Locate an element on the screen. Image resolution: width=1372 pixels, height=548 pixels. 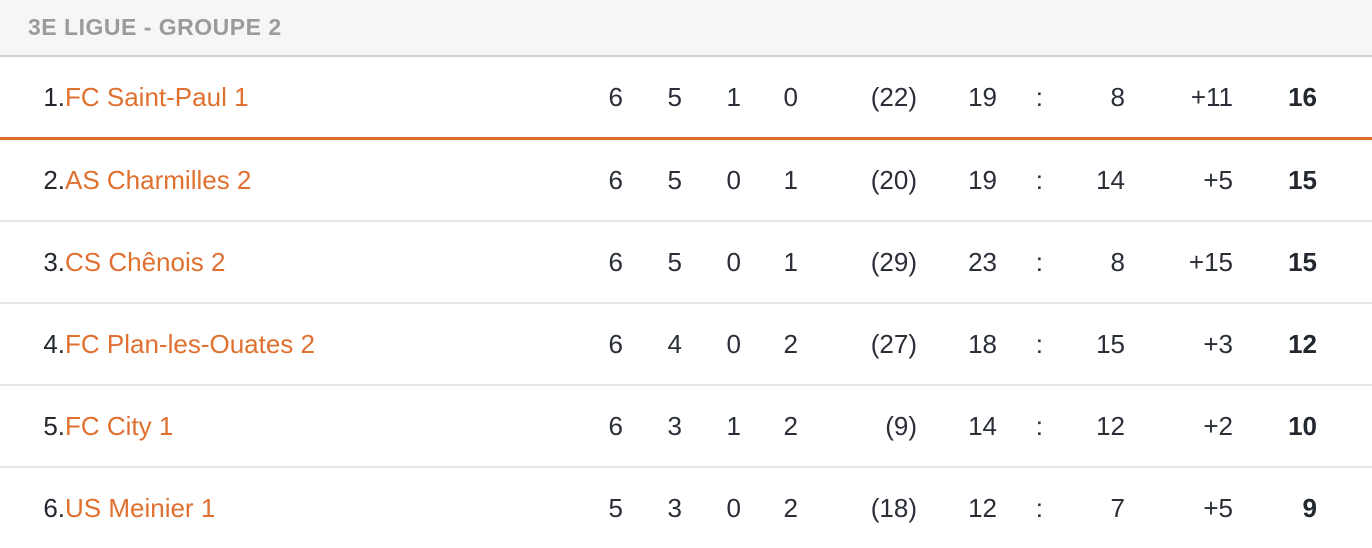
goals-for-cell: 18 is located at coordinates (982, 343).